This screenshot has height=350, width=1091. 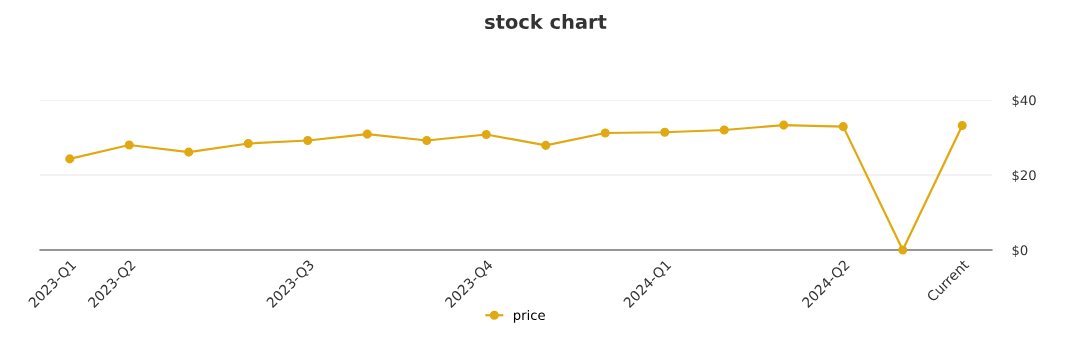 I want to click on y-tick-label: $40, so click(x=1024, y=100).